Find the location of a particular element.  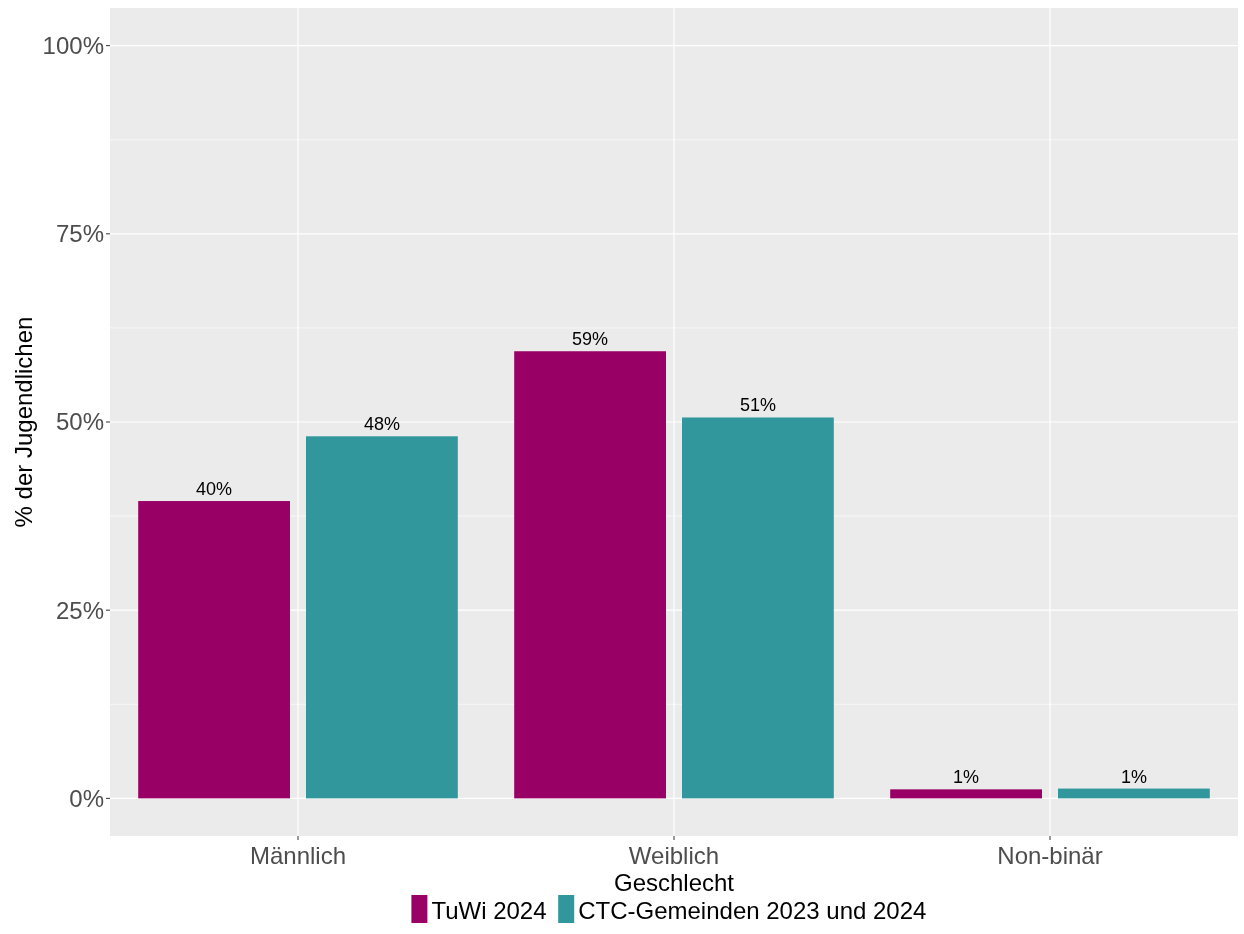

x-axis-title: Geschlecht is located at coordinates (674, 882).